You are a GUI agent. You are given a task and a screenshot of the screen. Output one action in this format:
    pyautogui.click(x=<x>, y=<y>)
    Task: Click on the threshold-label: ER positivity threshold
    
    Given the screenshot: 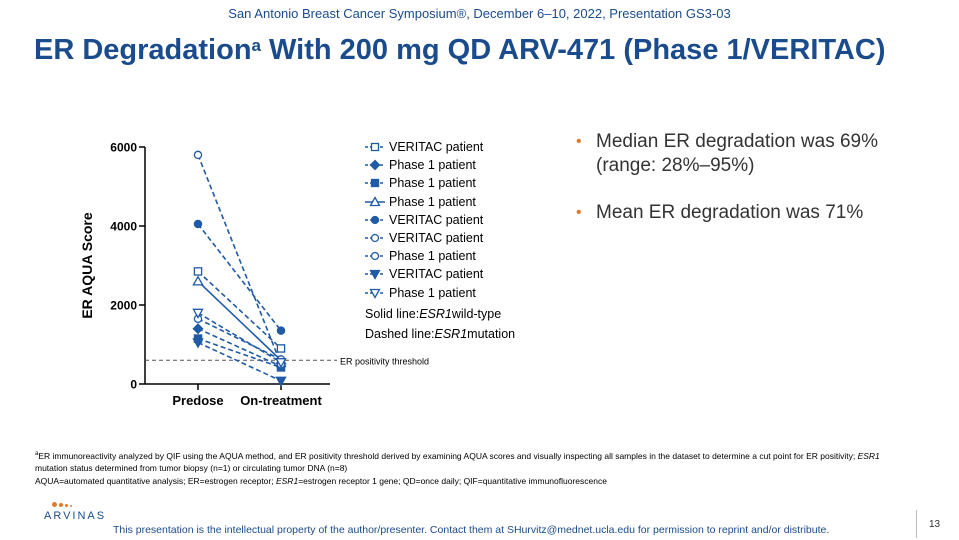 What is the action you would take?
    pyautogui.click(x=384, y=361)
    